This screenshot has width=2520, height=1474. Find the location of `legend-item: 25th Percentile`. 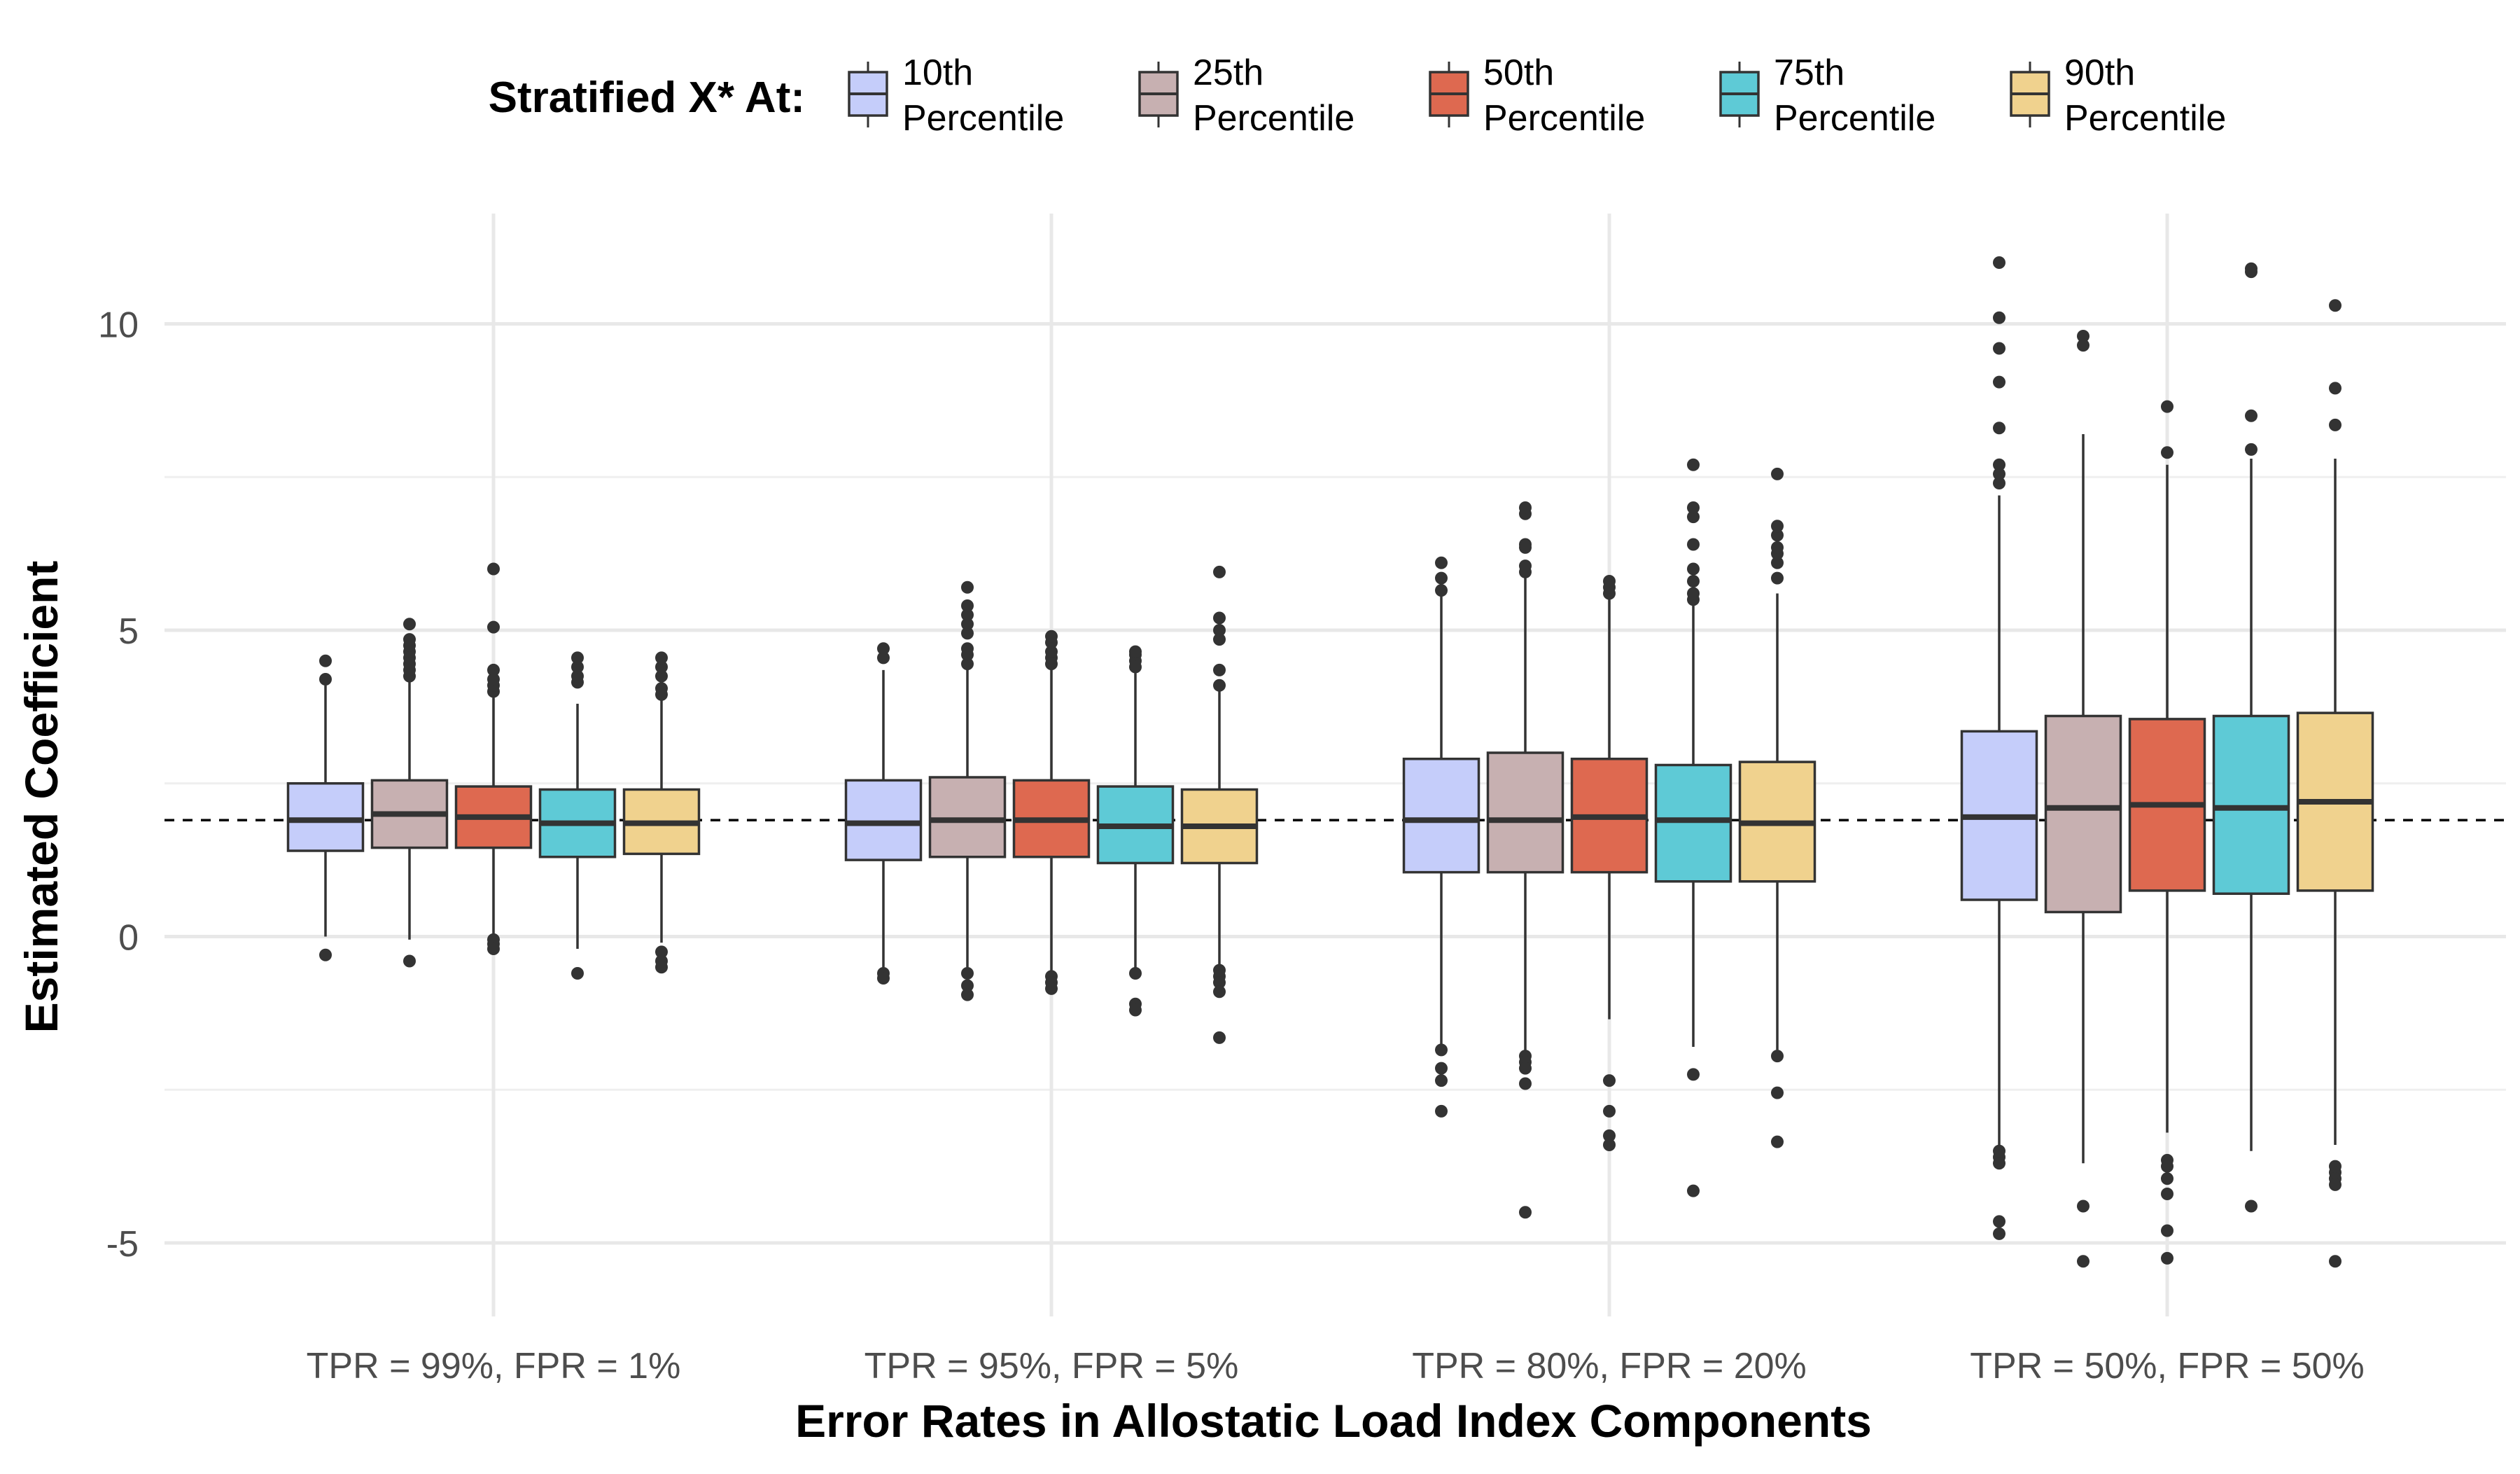

legend-item: 25th Percentile is located at coordinates (1246, 96).